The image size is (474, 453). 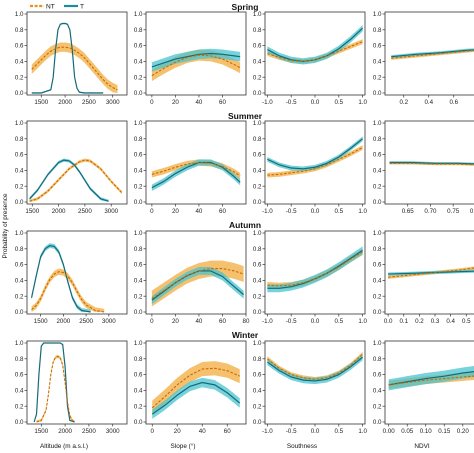 What do you see at coordinates (428, 102) in the screenshot?
I see `x-tick-label: 0.4` at bounding box center [428, 102].